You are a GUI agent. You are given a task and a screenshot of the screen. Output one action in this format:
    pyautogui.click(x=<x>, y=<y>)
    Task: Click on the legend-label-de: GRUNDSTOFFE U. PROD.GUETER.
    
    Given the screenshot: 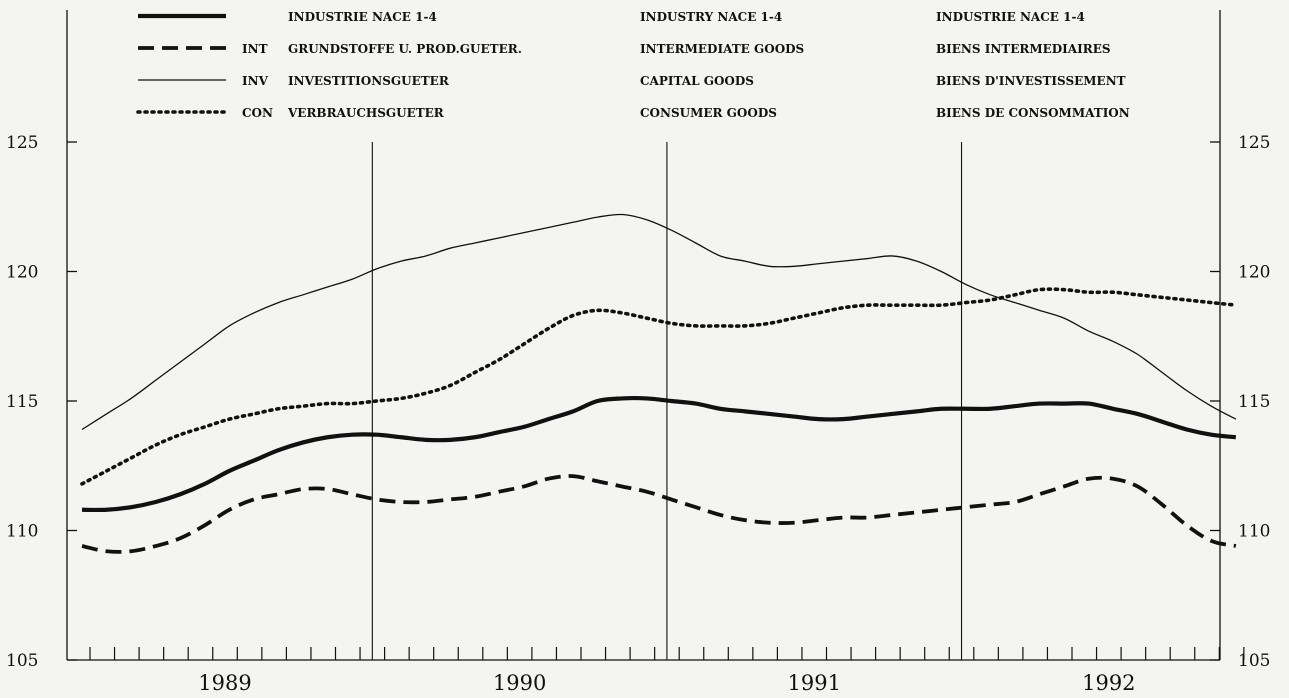 What is the action you would take?
    pyautogui.click(x=405, y=49)
    